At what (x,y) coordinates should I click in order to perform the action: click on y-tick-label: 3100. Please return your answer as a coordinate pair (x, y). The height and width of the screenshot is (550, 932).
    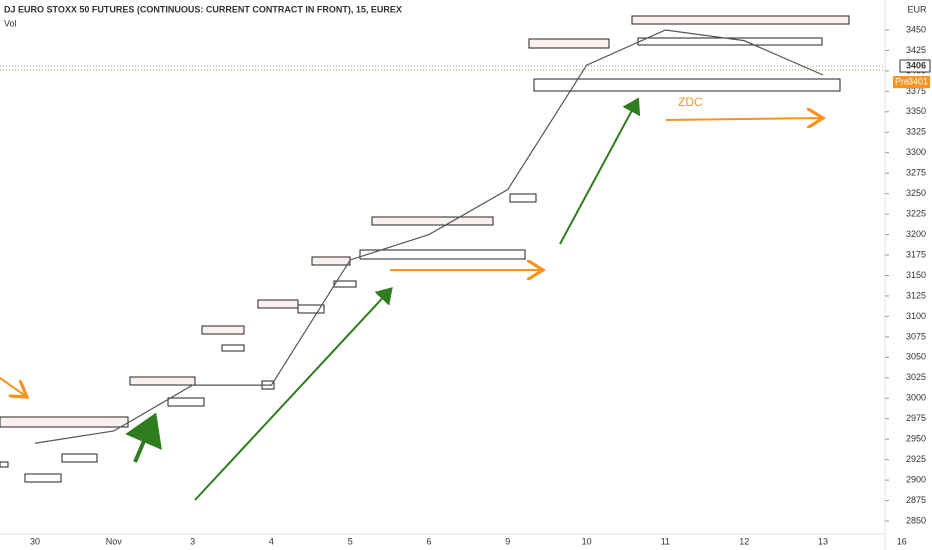
    Looking at the image, I should click on (916, 316).